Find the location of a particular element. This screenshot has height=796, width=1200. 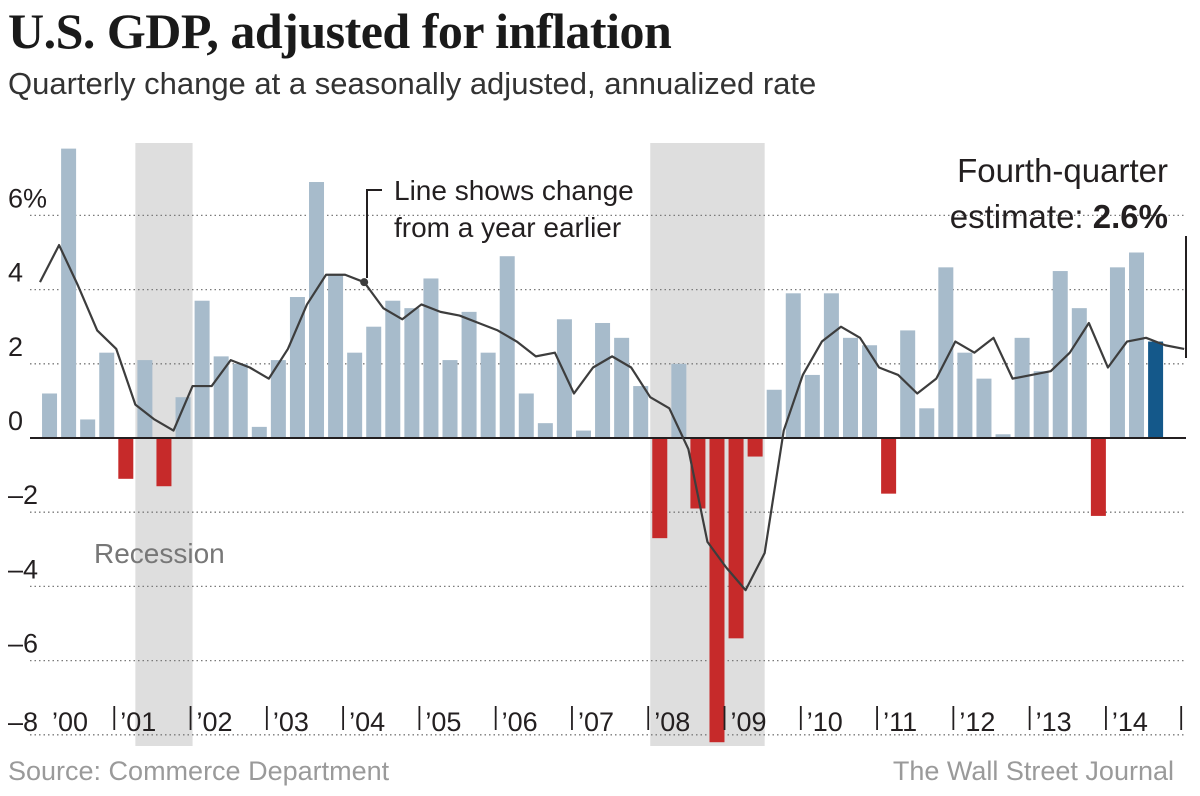

y-tick-label: 2 is located at coordinates (15, 347).